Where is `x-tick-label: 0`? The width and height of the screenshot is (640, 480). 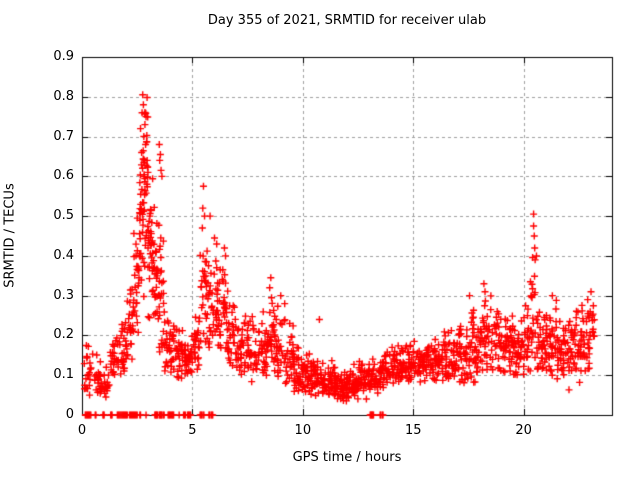
x-tick-label: 0 is located at coordinates (82, 430).